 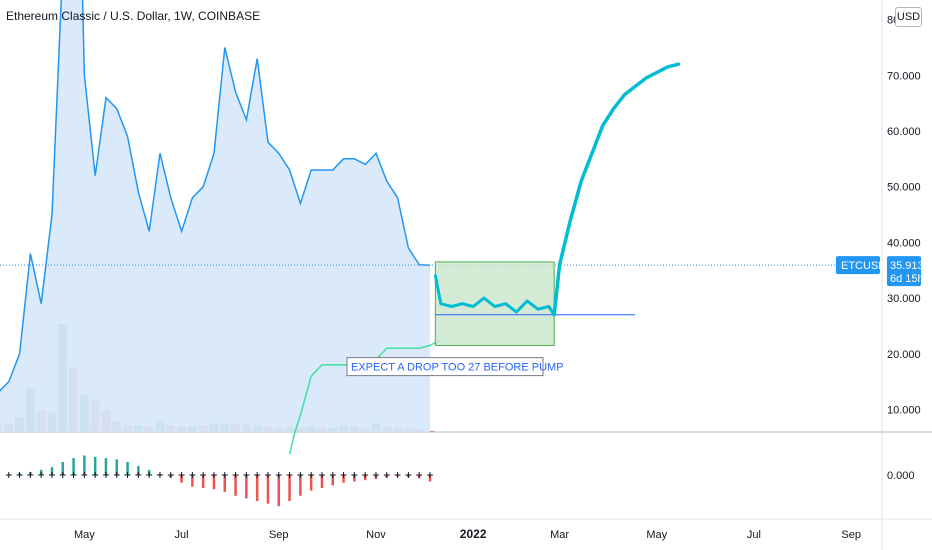 I want to click on price-badge-value: 35.913, so click(x=907, y=266).